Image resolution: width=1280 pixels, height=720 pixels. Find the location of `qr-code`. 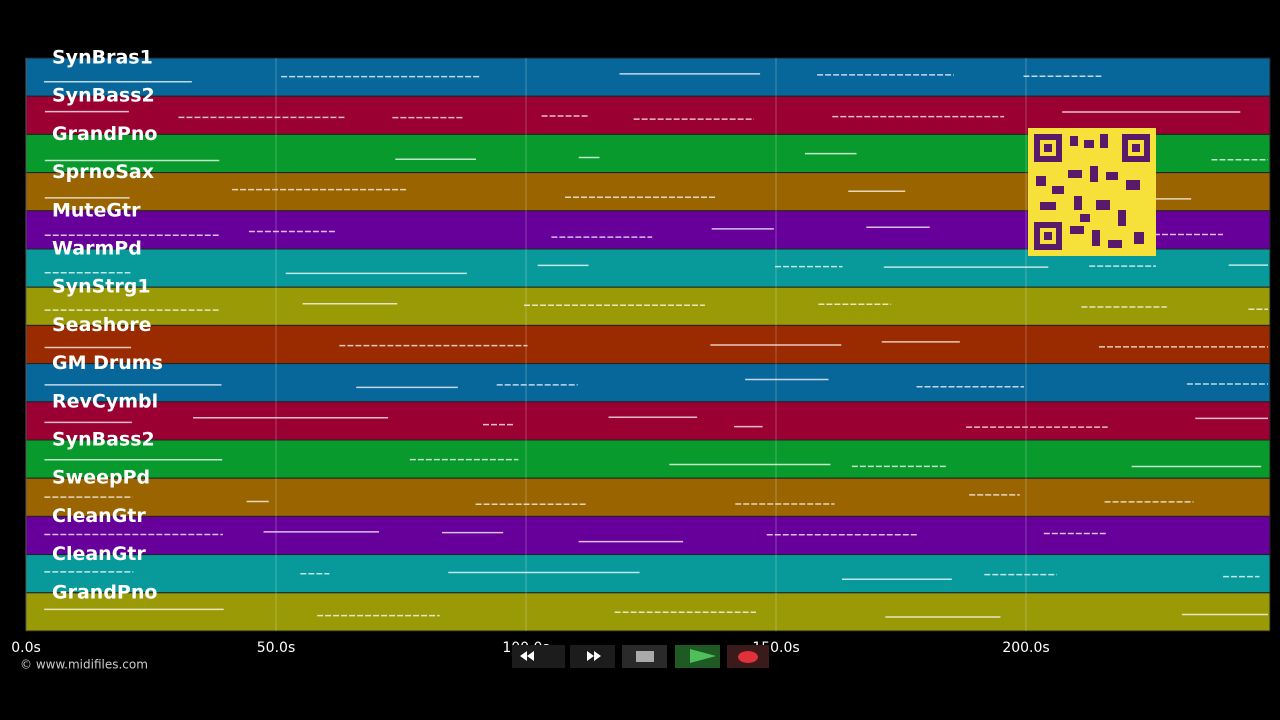

qr-code is located at coordinates (1092, 192).